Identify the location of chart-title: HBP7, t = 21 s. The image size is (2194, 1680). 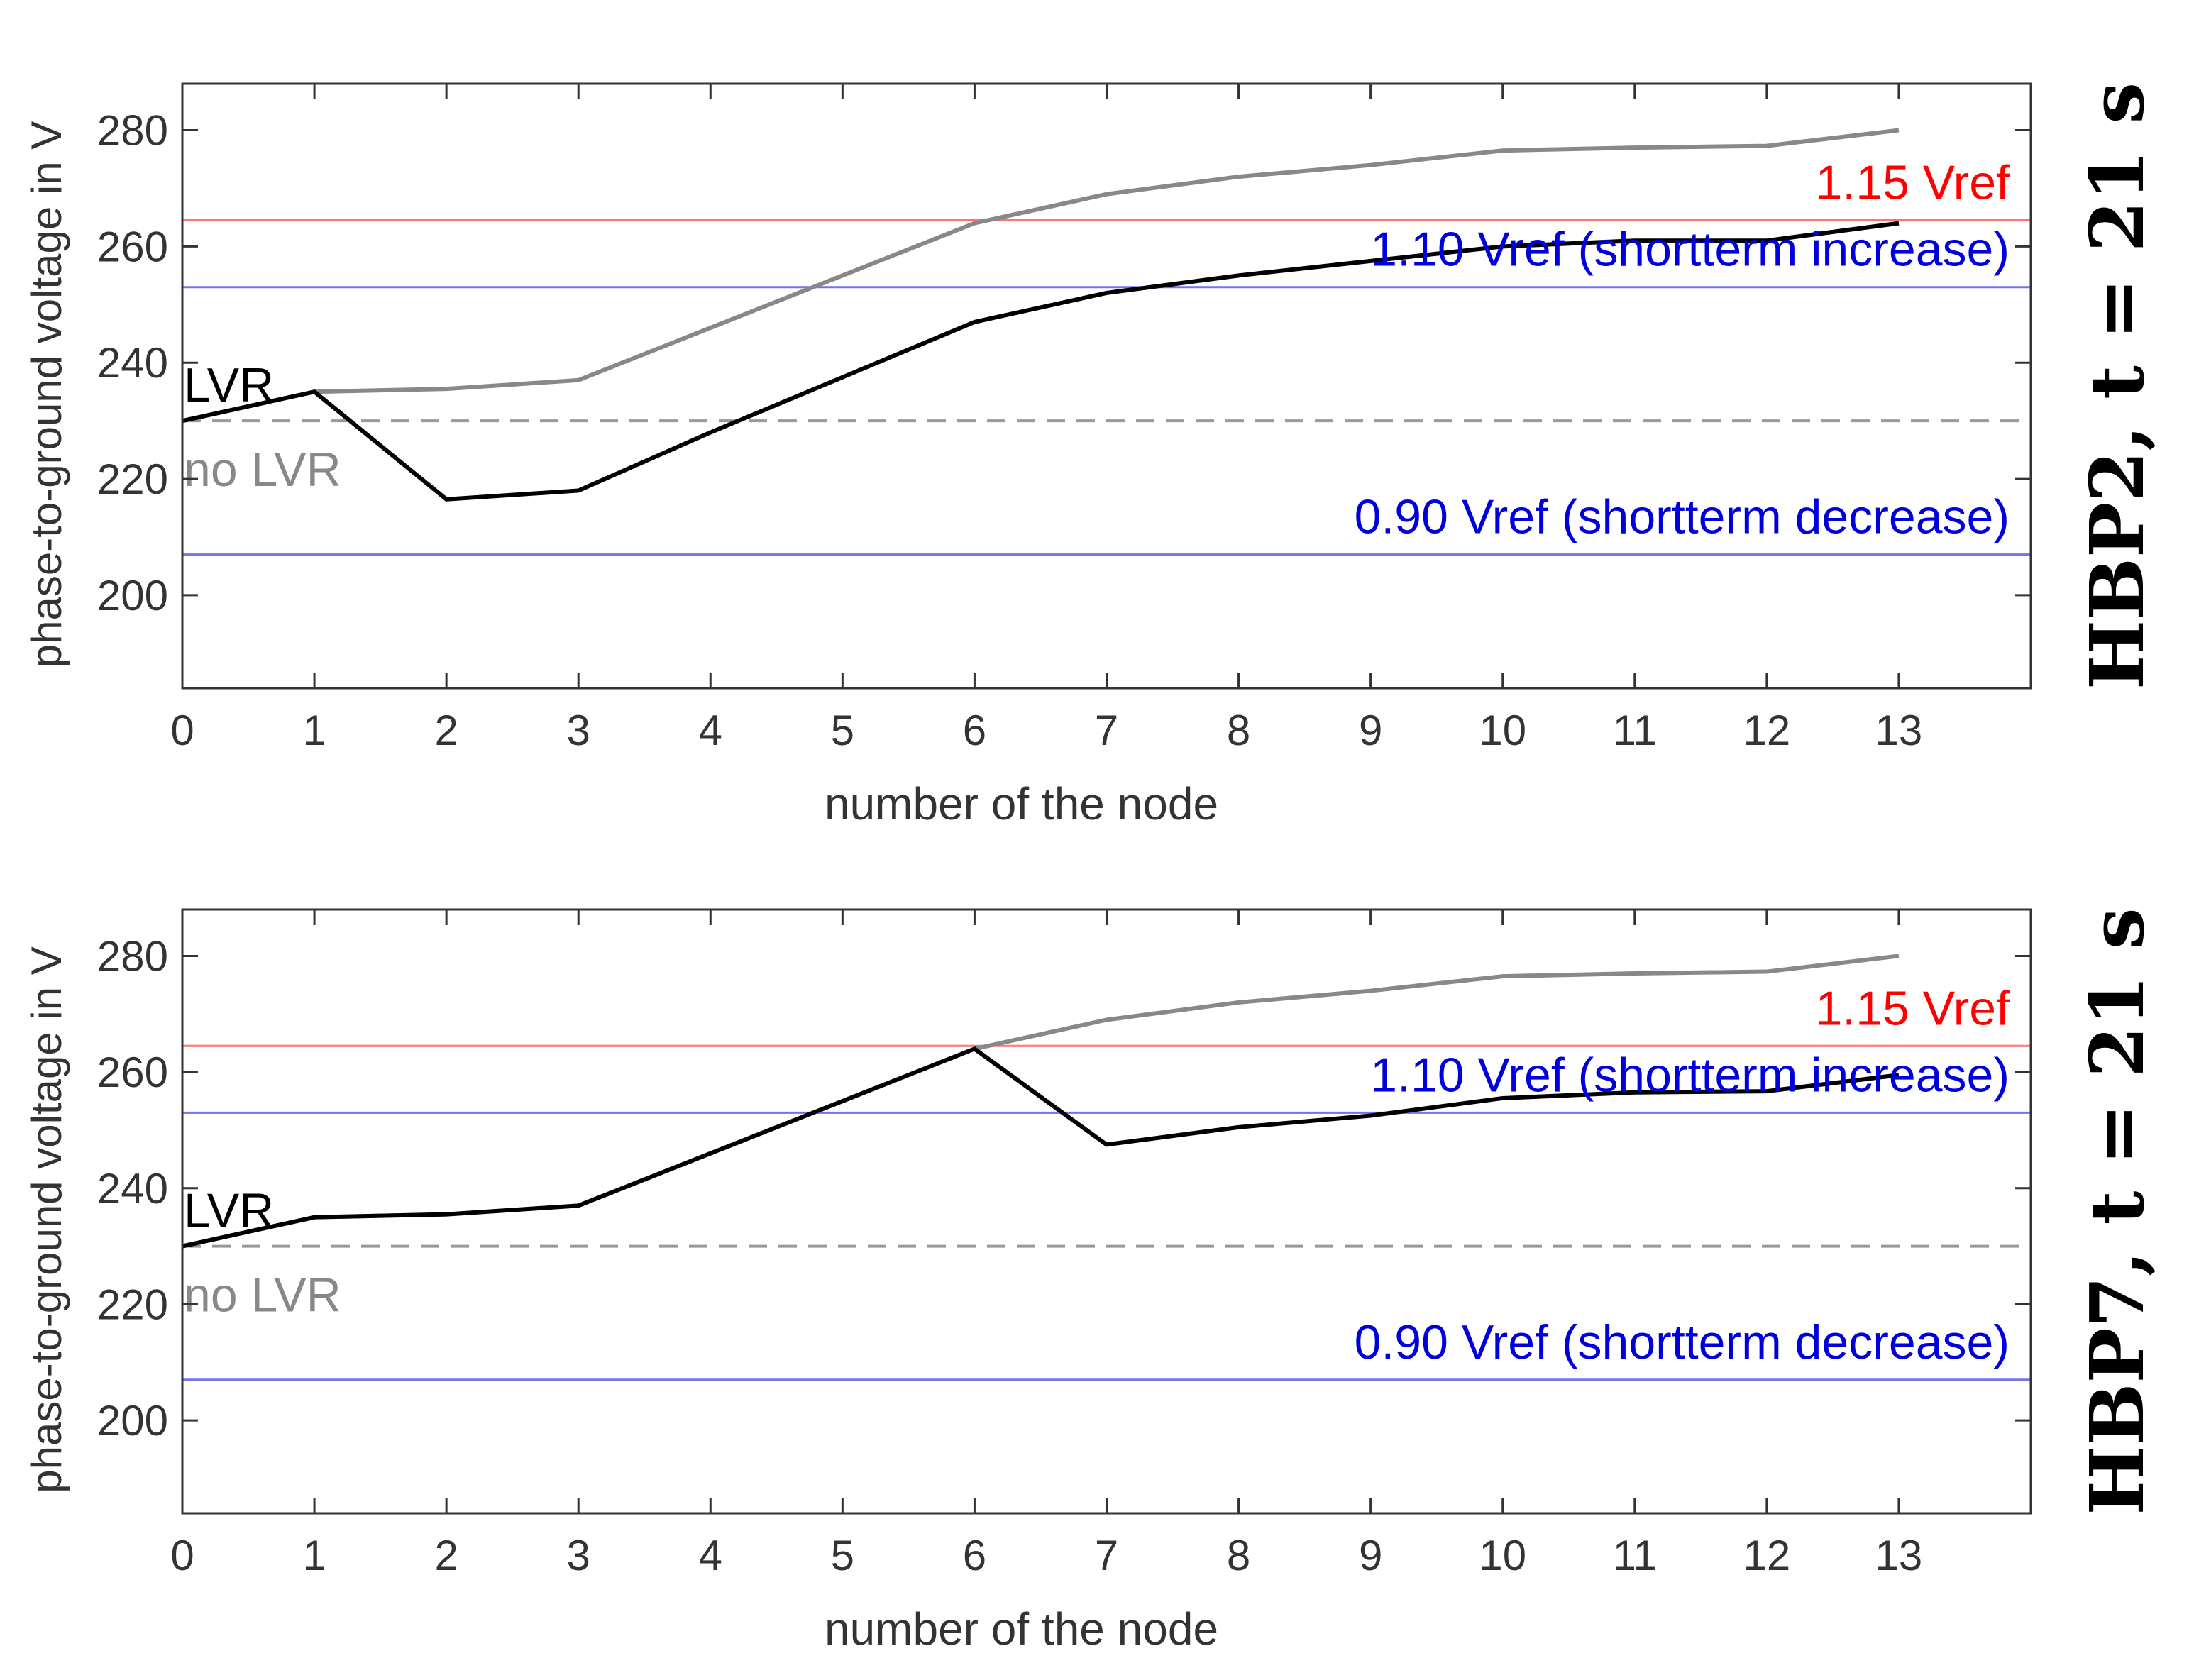
(2117, 1211).